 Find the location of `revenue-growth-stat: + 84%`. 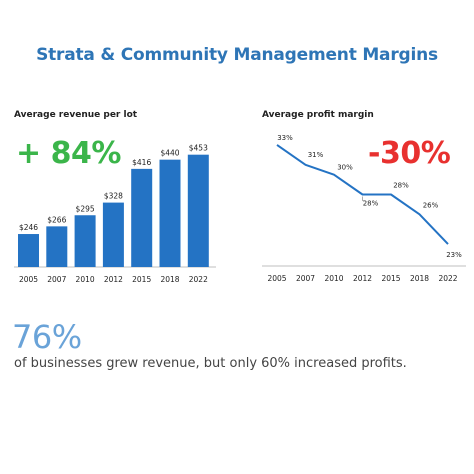

revenue-growth-stat: + 84% is located at coordinates (68, 153).